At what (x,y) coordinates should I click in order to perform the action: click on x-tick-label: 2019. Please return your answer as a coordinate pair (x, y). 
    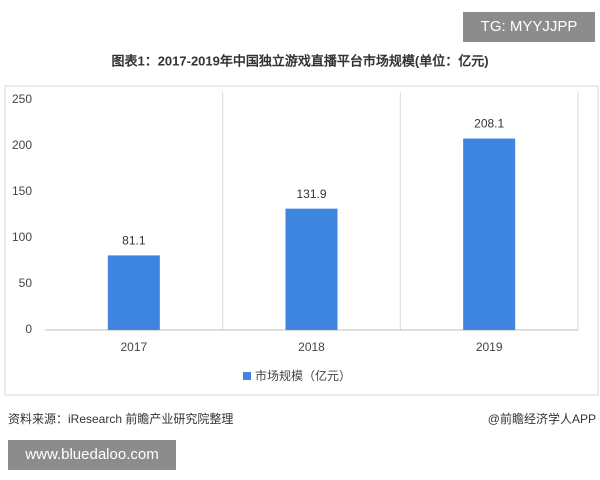
    Looking at the image, I should click on (489, 347).